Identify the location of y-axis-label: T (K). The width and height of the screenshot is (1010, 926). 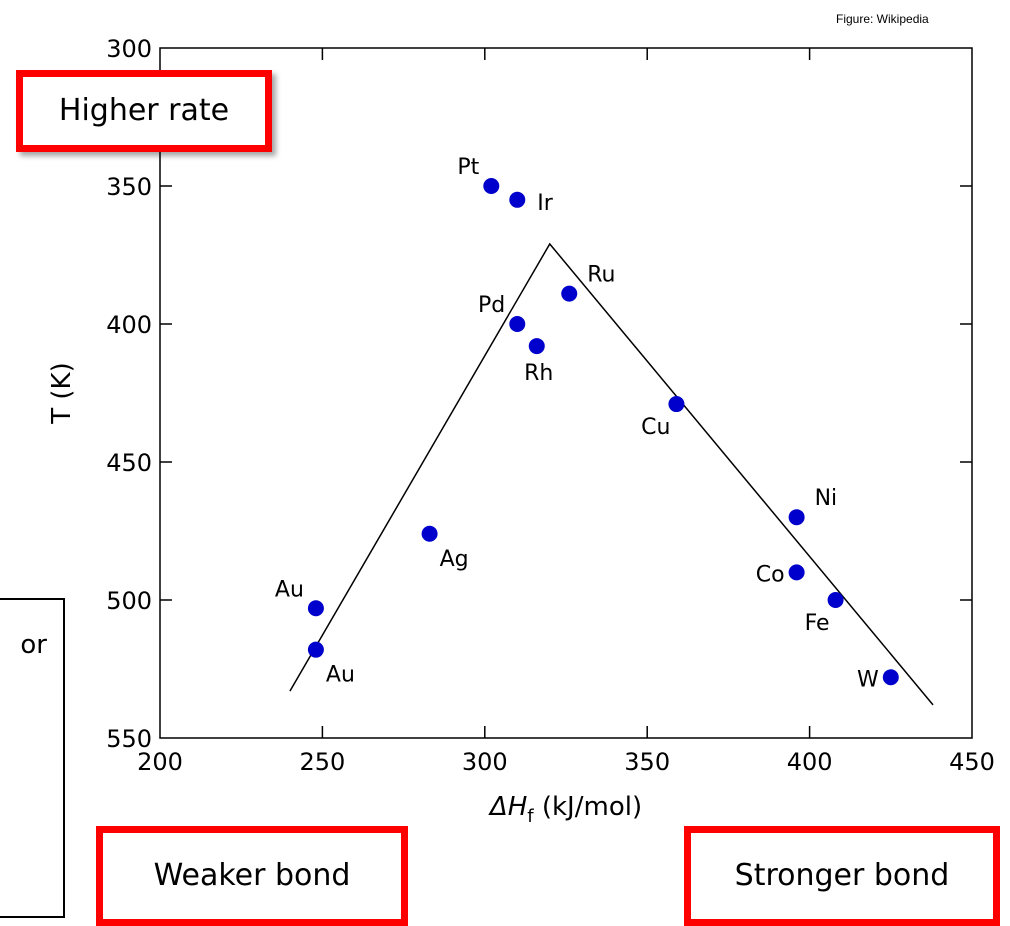
(62, 393).